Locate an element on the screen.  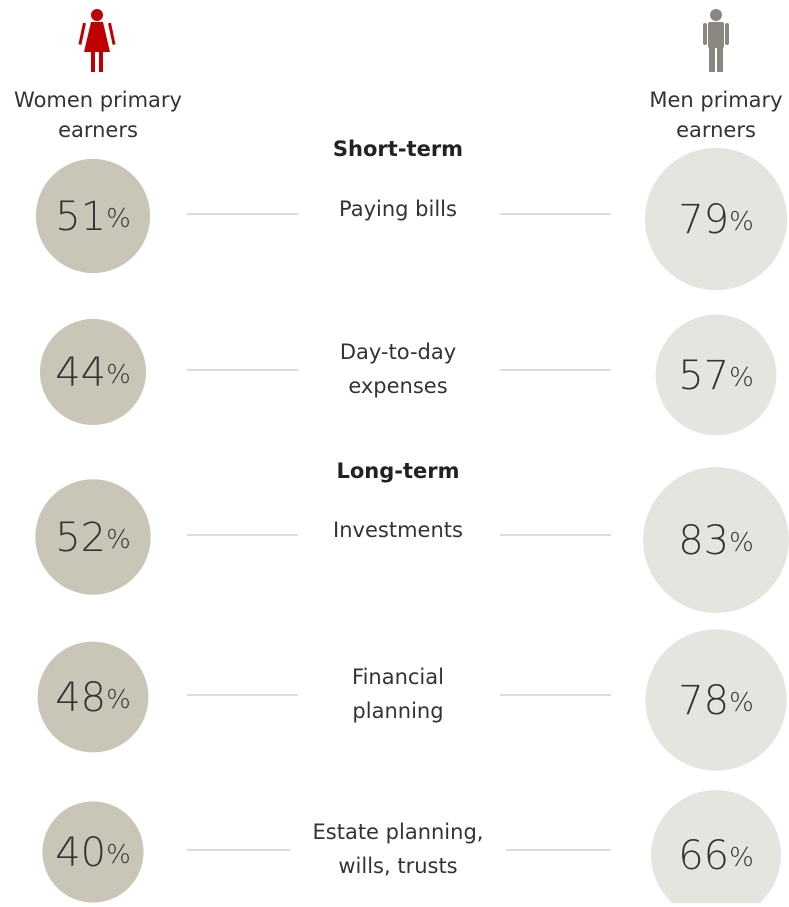
category-label: Estate planning, is located at coordinates (398, 832).